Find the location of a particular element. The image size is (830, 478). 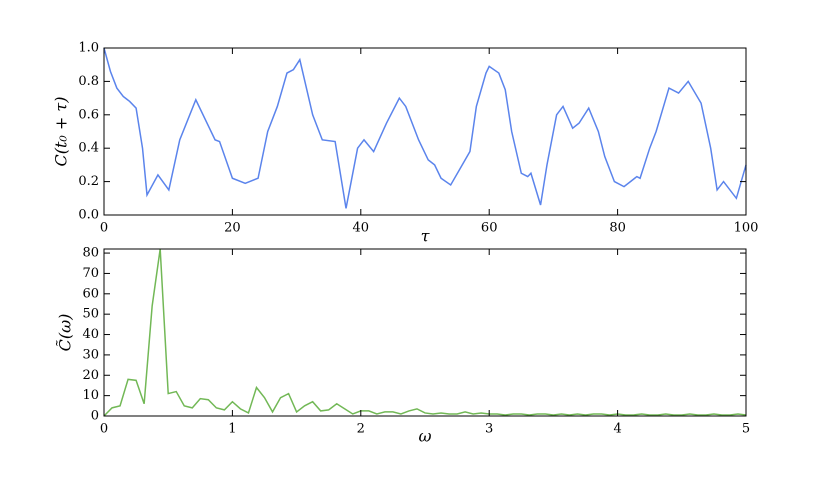

y-axis-label: C(t₀ + τ) is located at coordinates (61, 132).